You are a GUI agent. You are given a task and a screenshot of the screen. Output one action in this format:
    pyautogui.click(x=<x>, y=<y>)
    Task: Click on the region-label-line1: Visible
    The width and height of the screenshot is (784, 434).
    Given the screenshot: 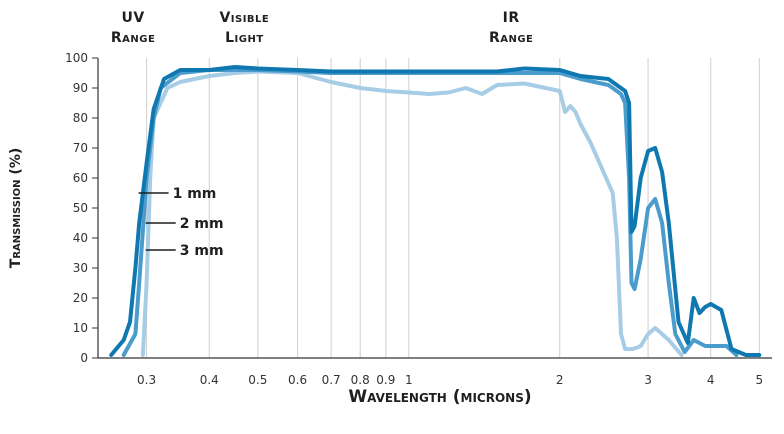 What is the action you would take?
    pyautogui.click(x=244, y=18)
    